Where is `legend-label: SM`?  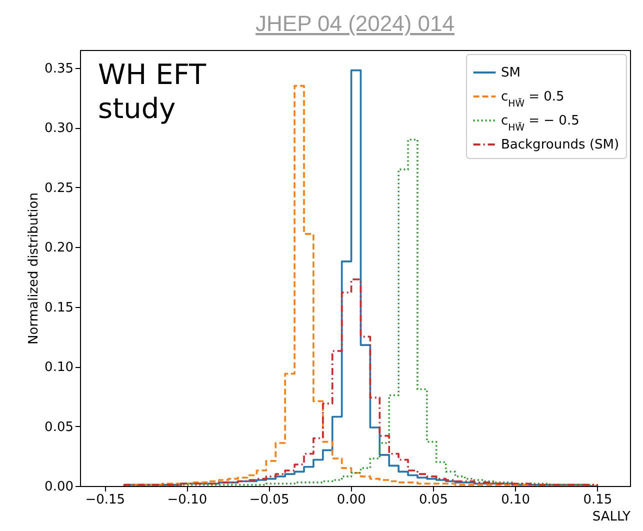
legend-label: SM is located at coordinates (510, 73).